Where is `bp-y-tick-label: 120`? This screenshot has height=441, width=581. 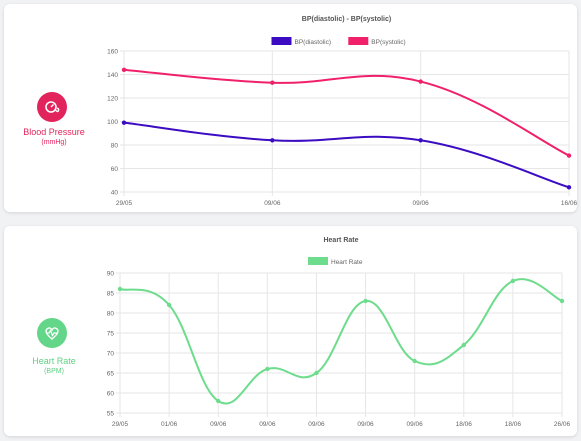
bp-y-tick-label: 120 is located at coordinates (112, 99).